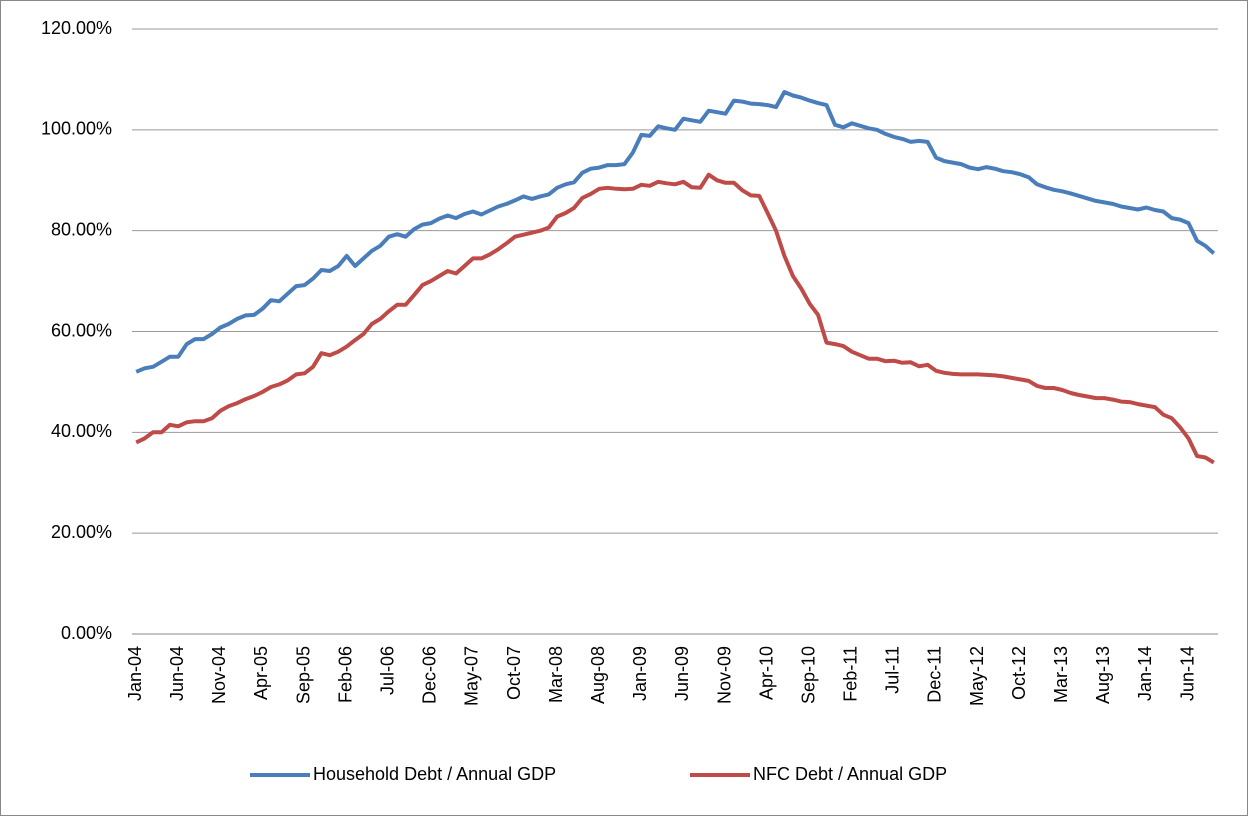 The image size is (1248, 816). What do you see at coordinates (76, 129) in the screenshot?
I see `y-tick-label: 100.00%` at bounding box center [76, 129].